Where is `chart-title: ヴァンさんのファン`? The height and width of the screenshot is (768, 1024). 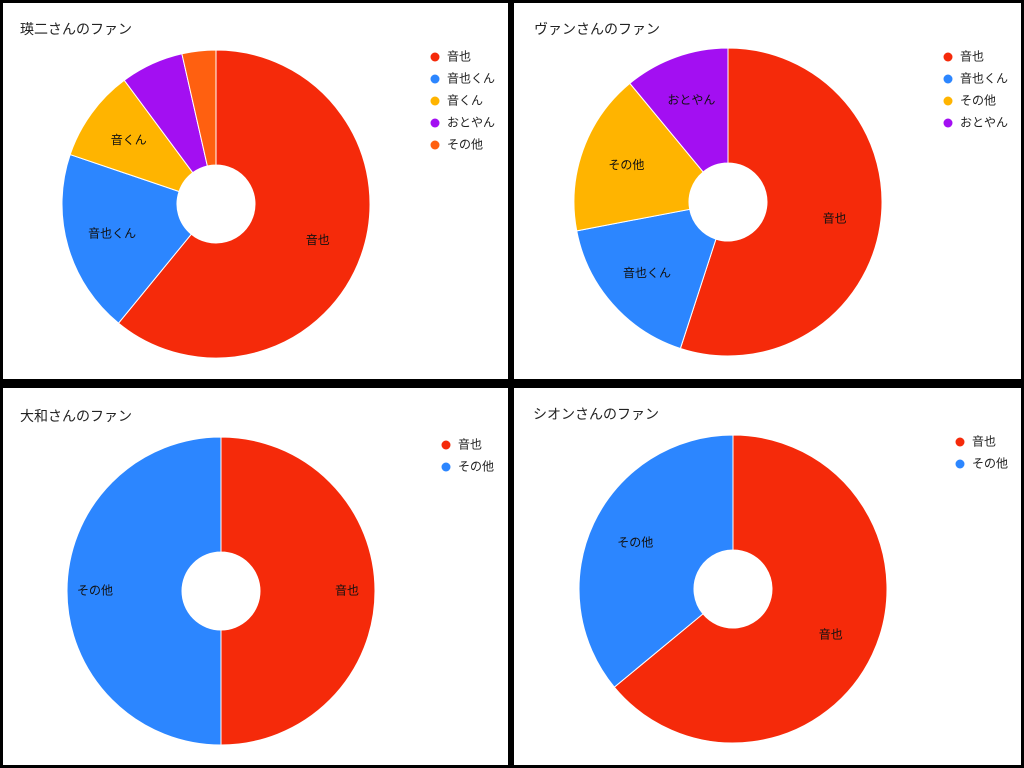 chart-title: ヴァンさんのファン is located at coordinates (597, 29).